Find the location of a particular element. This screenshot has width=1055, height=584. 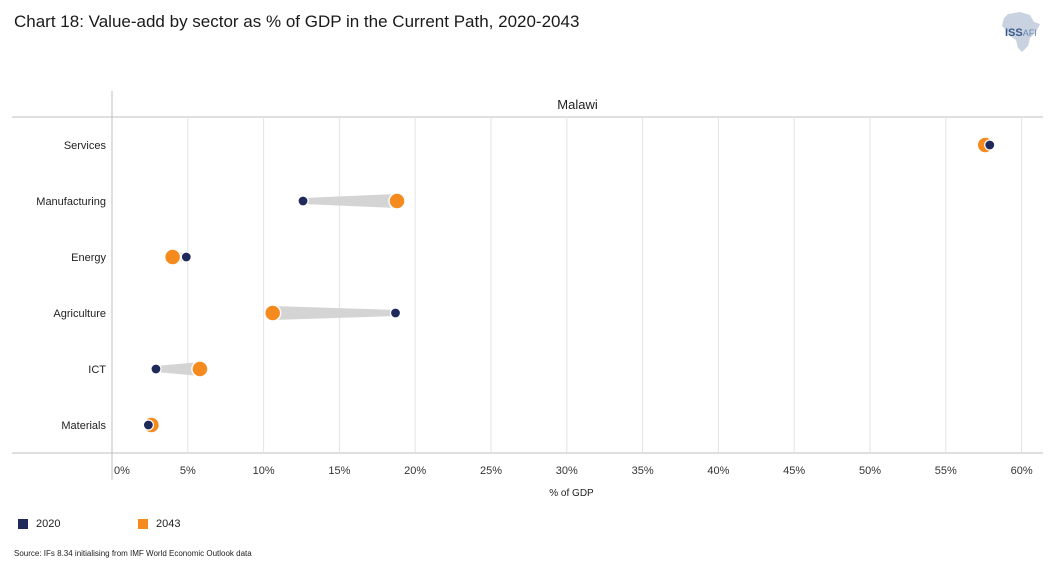

legend-item-2043: 2043 is located at coordinates (159, 524).